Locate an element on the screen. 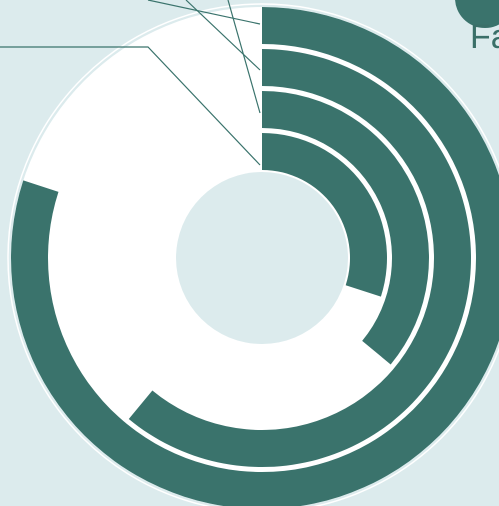 The width and height of the screenshot is (499, 506). center-hole is located at coordinates (262, 258).